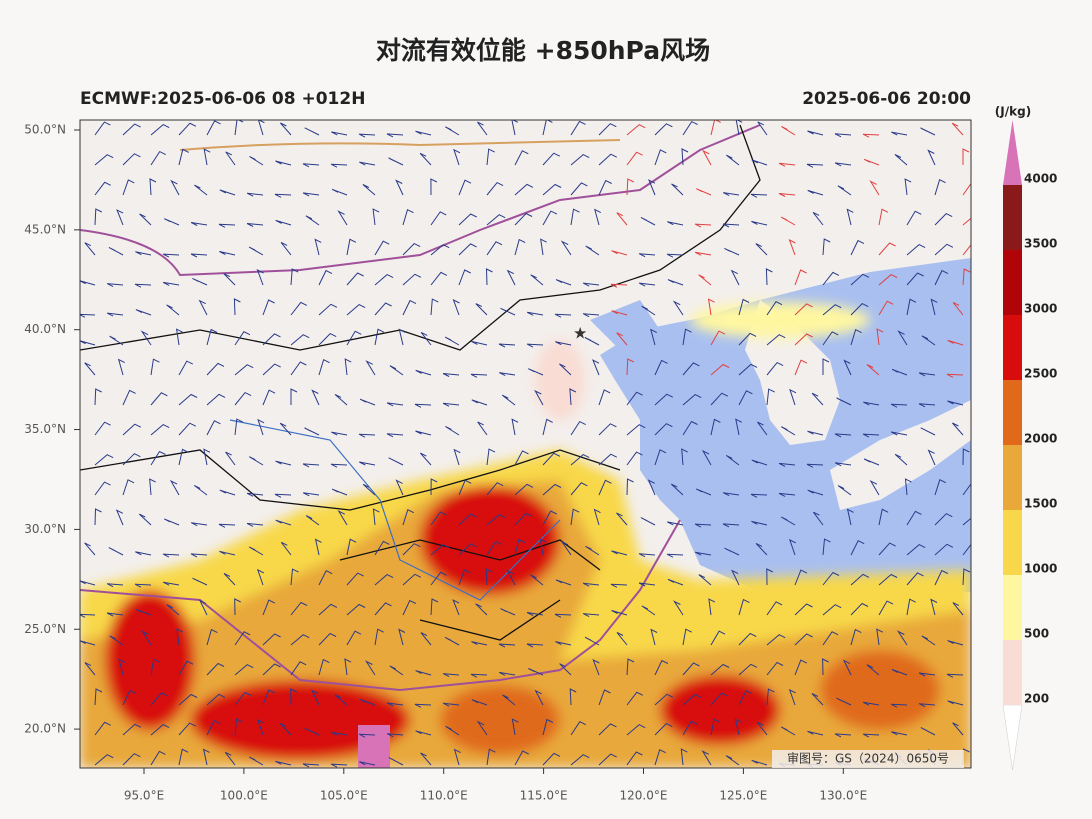  What do you see at coordinates (45, 130) in the screenshot?
I see `lat-label: 50.0°N` at bounding box center [45, 130].